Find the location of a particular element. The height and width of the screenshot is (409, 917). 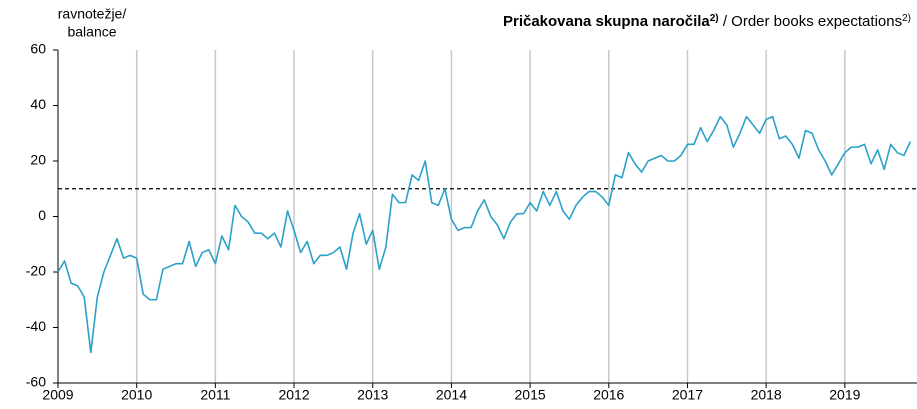

x-tick-label: 2017 is located at coordinates (687, 395).